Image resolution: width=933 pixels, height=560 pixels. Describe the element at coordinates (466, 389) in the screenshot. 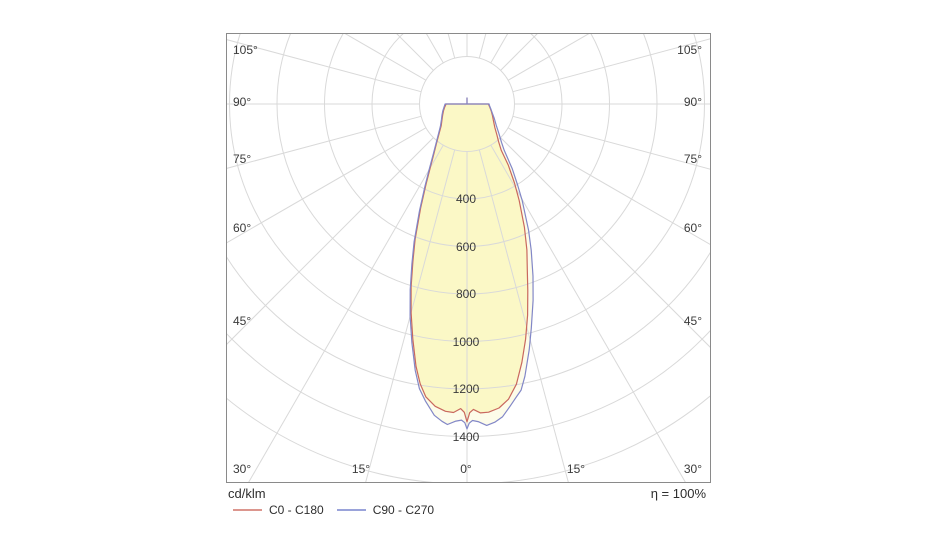

I see `radial-tick-label: 1200` at that location.